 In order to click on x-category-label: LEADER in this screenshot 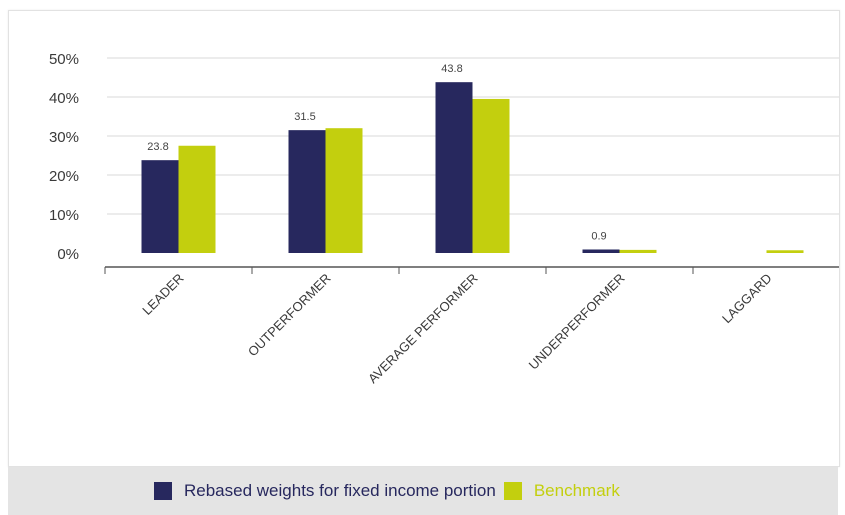, I will do `click(162, 294)`.